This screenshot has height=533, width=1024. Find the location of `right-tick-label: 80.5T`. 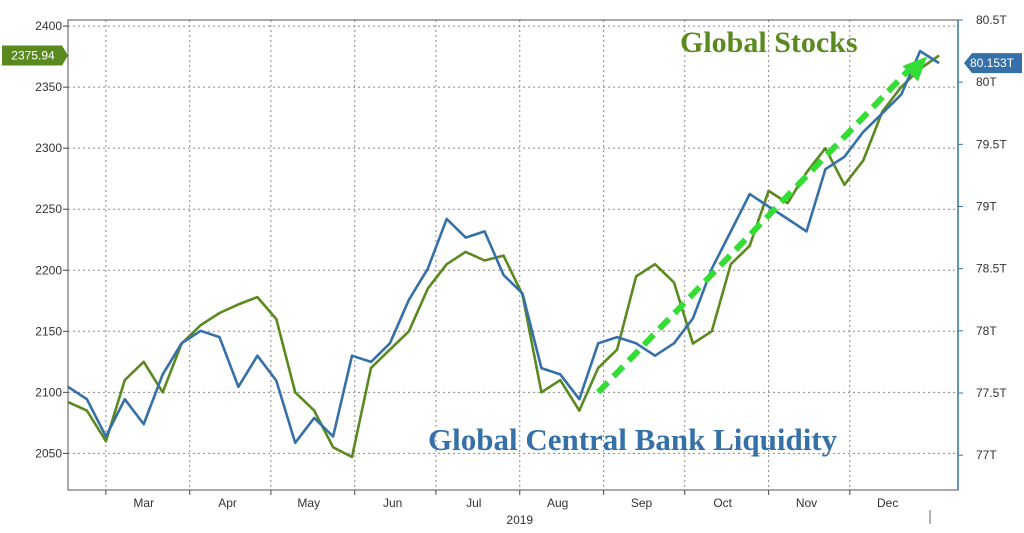

right-tick-label: 80.5T is located at coordinates (991, 20).